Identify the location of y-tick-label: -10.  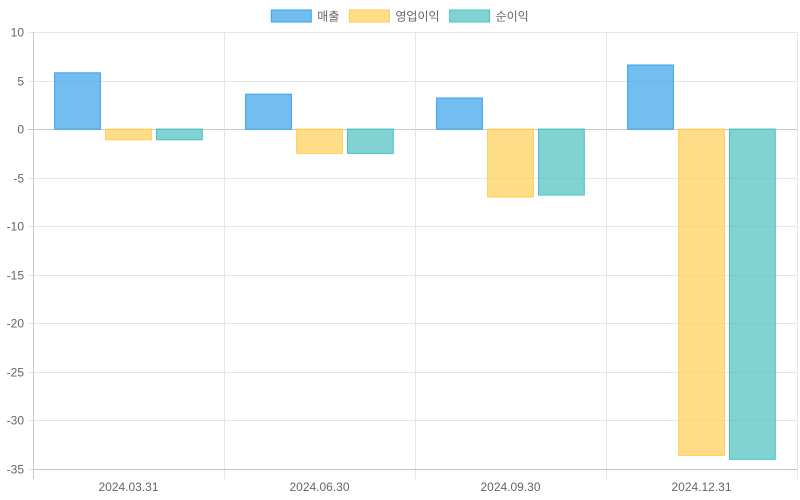
(16, 227).